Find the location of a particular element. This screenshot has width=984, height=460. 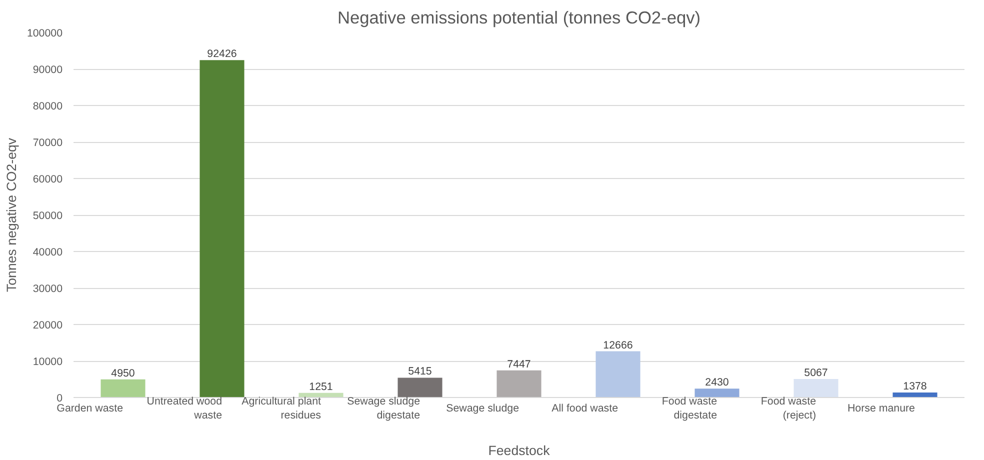

x-tick-label: Sewage sludge is located at coordinates (483, 408).